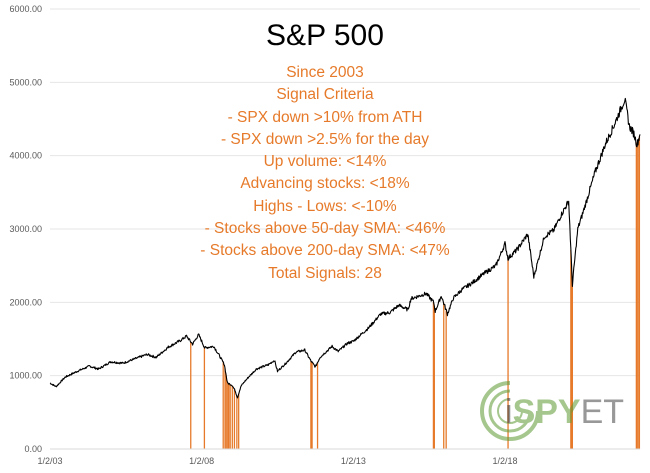 This screenshot has width=650, height=473. What do you see at coordinates (325, 184) in the screenshot?
I see `criteria-line: Advancing stocks: <18%` at bounding box center [325, 184].